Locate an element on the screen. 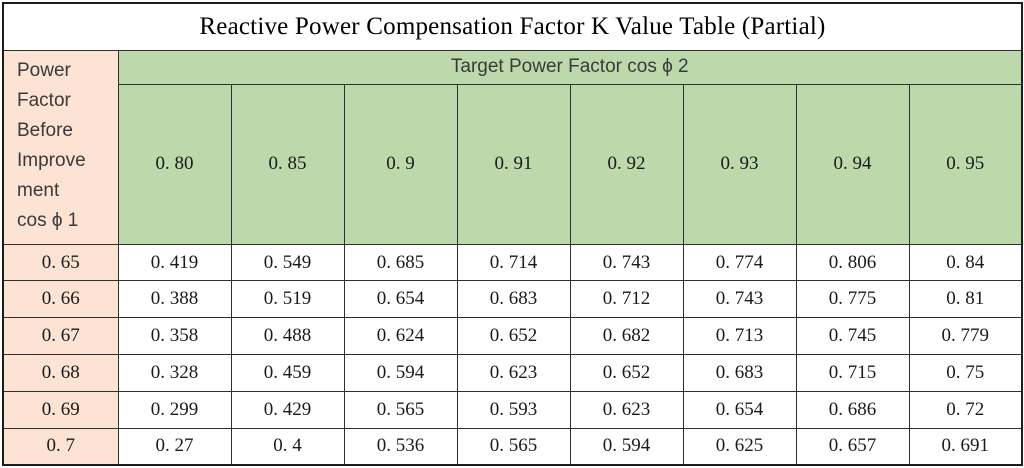 The width and height of the screenshot is (1024, 468). table-cell: 0. 459 is located at coordinates (287, 373).